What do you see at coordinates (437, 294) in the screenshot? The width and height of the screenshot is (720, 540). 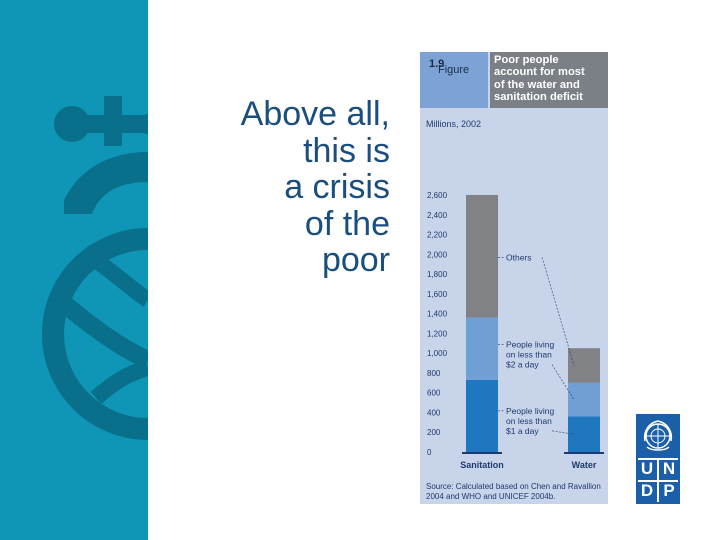 I see `y-tick-label: 1,600` at bounding box center [437, 294].